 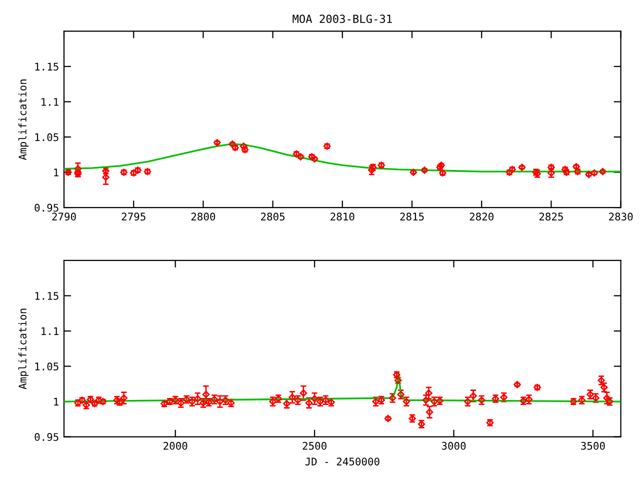 What do you see at coordinates (134, 216) in the screenshot?
I see `x-tick-label: 2795` at bounding box center [134, 216].